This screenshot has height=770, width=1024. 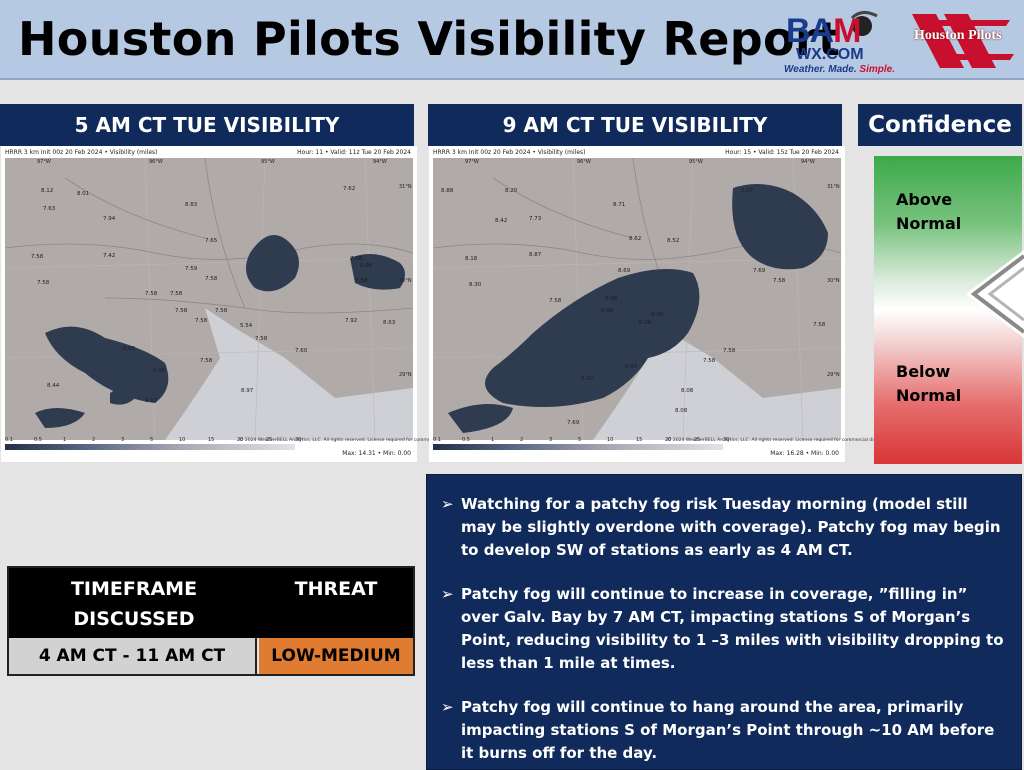 What do you see at coordinates (535, 255) in the screenshot?
I see `station-value: 8.87` at bounding box center [535, 255].